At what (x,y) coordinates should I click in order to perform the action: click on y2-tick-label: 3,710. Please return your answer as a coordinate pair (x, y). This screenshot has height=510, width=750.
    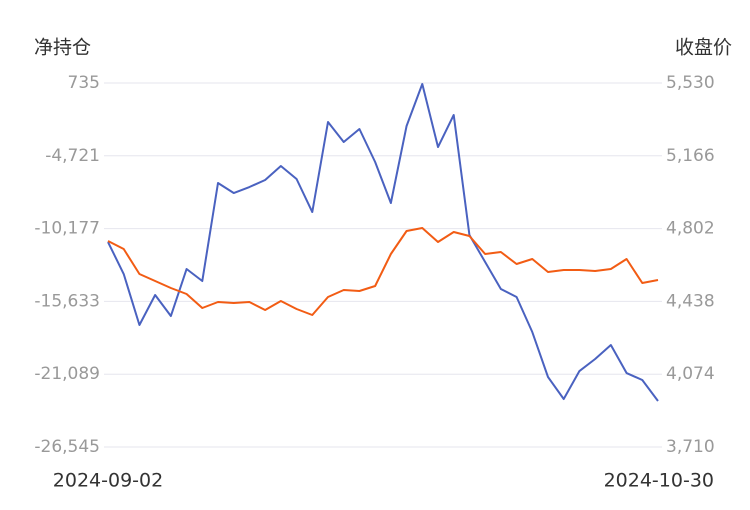
    Looking at the image, I should click on (690, 447).